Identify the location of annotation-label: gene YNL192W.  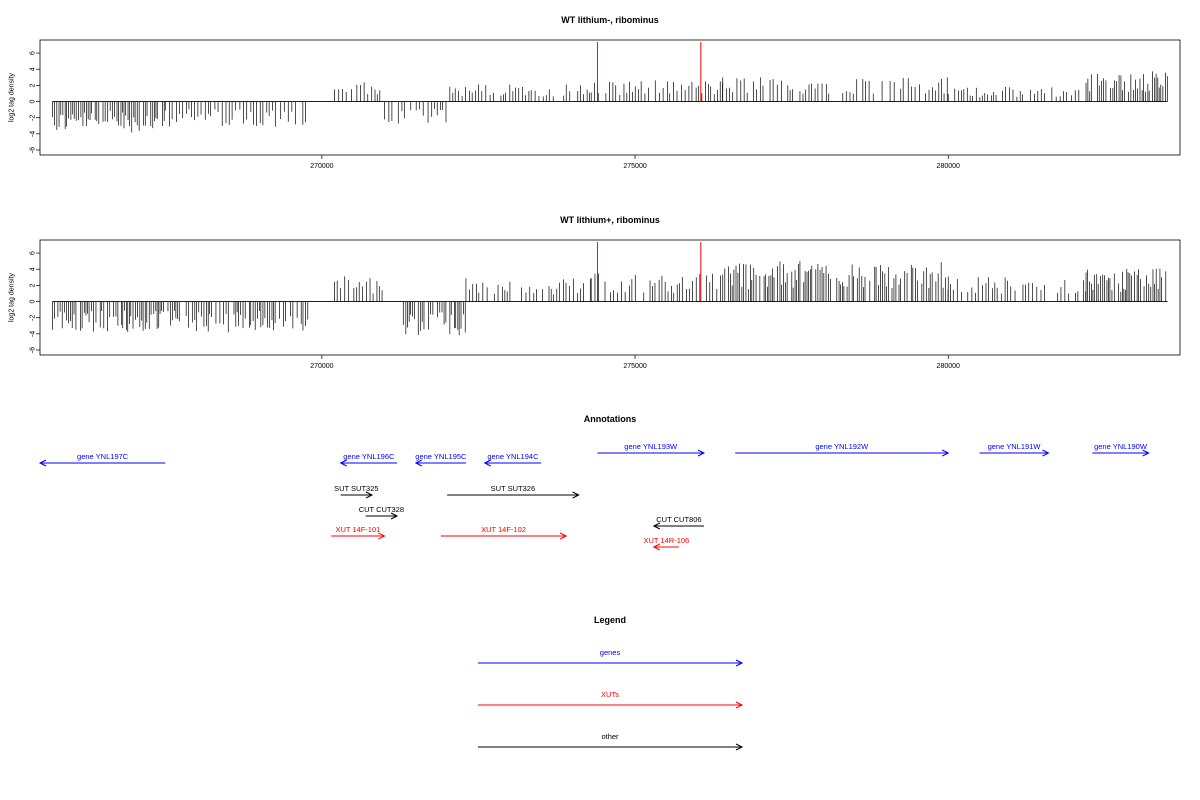
(842, 446).